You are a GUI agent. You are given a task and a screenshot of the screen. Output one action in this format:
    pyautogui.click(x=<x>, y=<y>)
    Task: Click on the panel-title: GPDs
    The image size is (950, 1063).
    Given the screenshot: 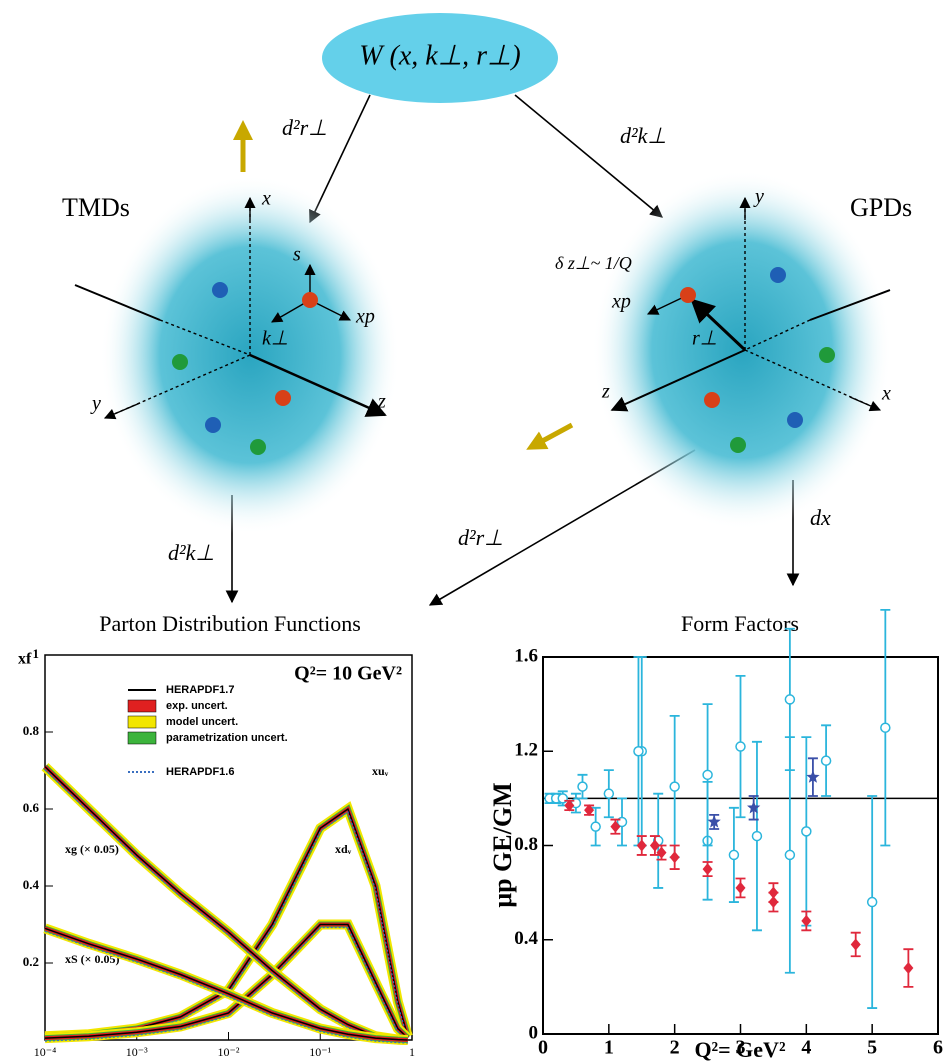 What is the action you would take?
    pyautogui.click(x=881, y=207)
    